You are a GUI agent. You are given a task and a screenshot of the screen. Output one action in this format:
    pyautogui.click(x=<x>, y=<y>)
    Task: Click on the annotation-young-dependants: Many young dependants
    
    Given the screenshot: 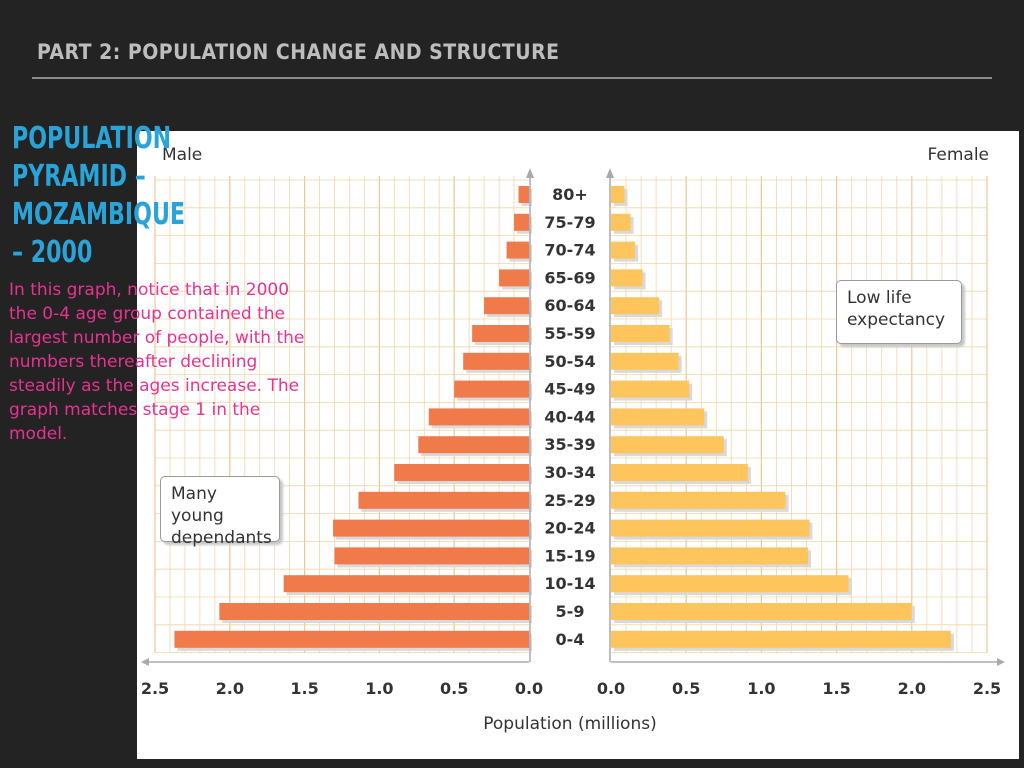 What is the action you would take?
    pyautogui.click(x=220, y=512)
    